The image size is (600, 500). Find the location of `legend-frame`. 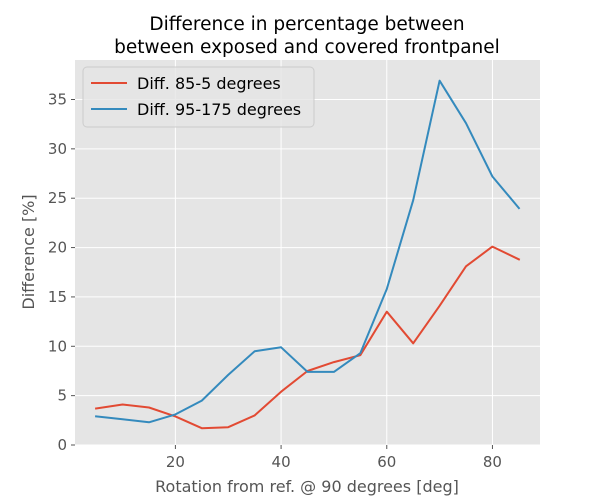

legend-frame is located at coordinates (198, 97).